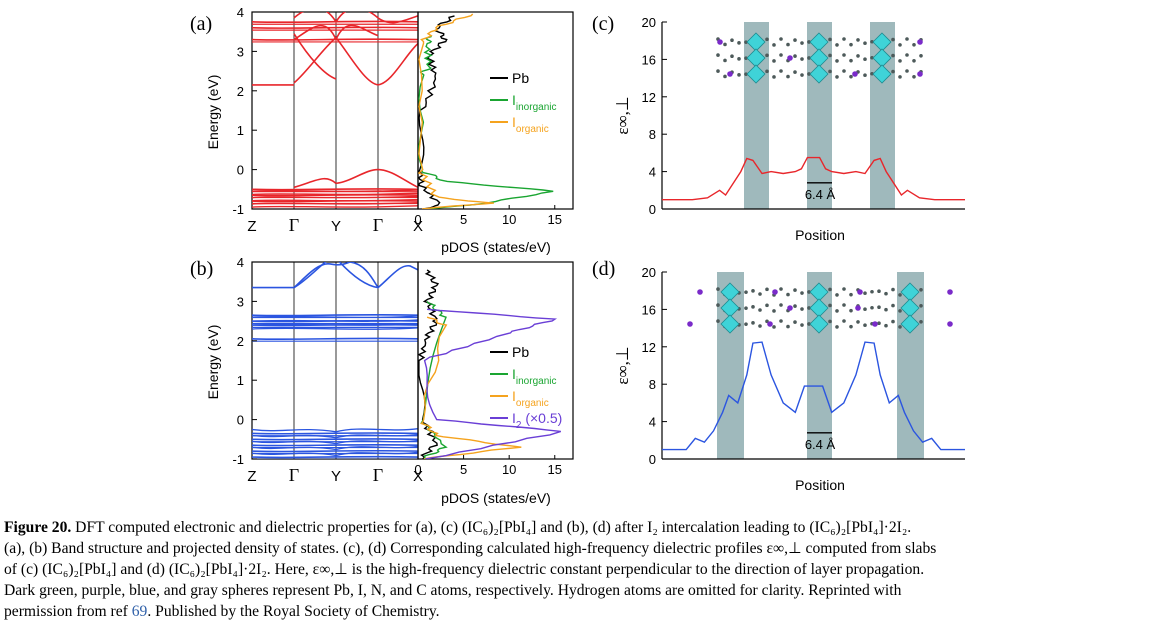 Image resolution: width=1171 pixels, height=641 pixels. Describe the element at coordinates (789, 129) in the screenshot. I see `dielectric-profile-c: 20 16 12 8 4 0 6.4 Å Position ε∞,⊥` at that location.